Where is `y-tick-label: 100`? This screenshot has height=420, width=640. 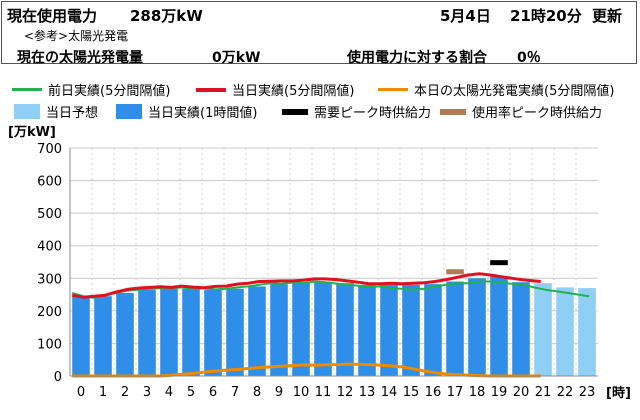 y-tick-label: 100 is located at coordinates (49, 344).